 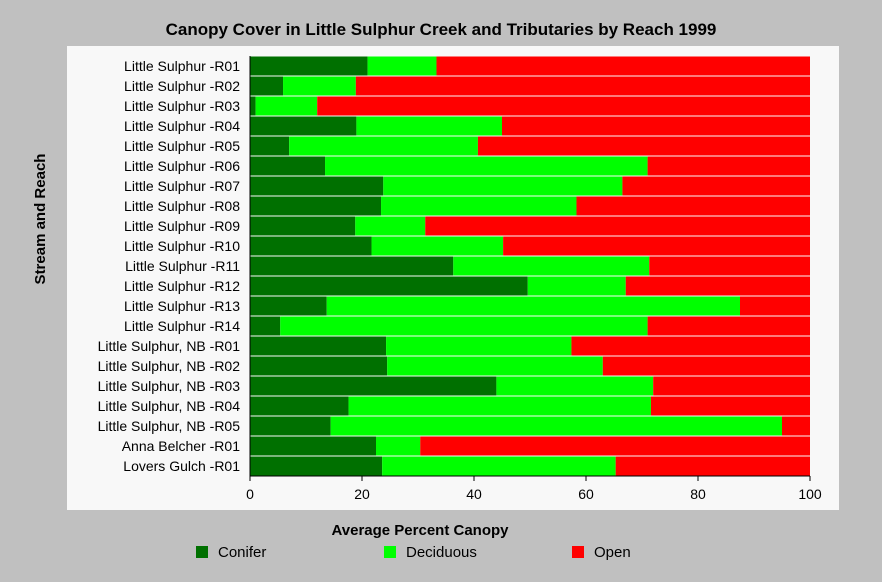 What do you see at coordinates (182, 186) in the screenshot?
I see `category-label: Little Sulphur -R07` at bounding box center [182, 186].